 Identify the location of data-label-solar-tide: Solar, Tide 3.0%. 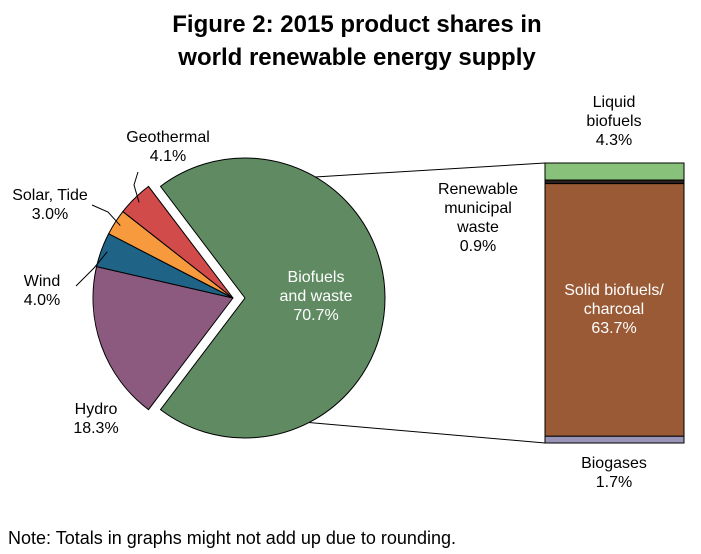
(50, 205).